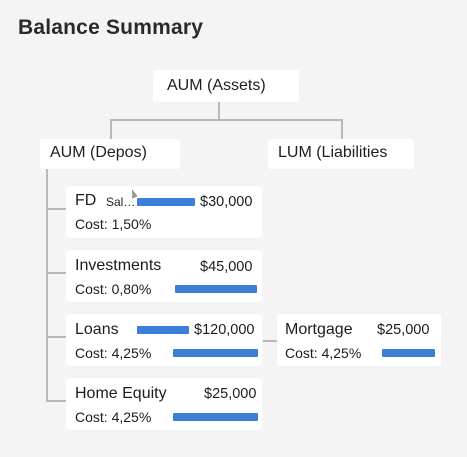 Image resolution: width=467 pixels, height=457 pixels. I want to click on account-amount: $120,000, so click(224, 330).